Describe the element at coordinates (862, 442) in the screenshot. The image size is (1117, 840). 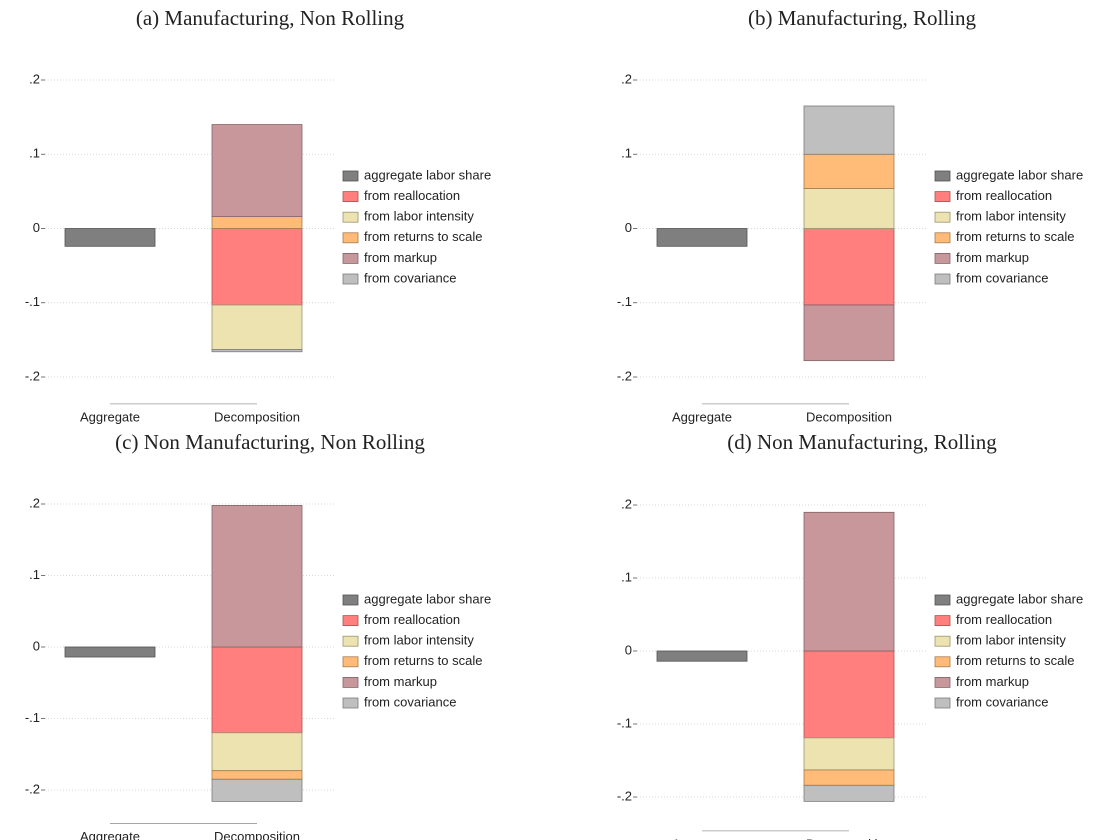
I see `panel-title: (d) Non Manufacturing, Rolling` at that location.